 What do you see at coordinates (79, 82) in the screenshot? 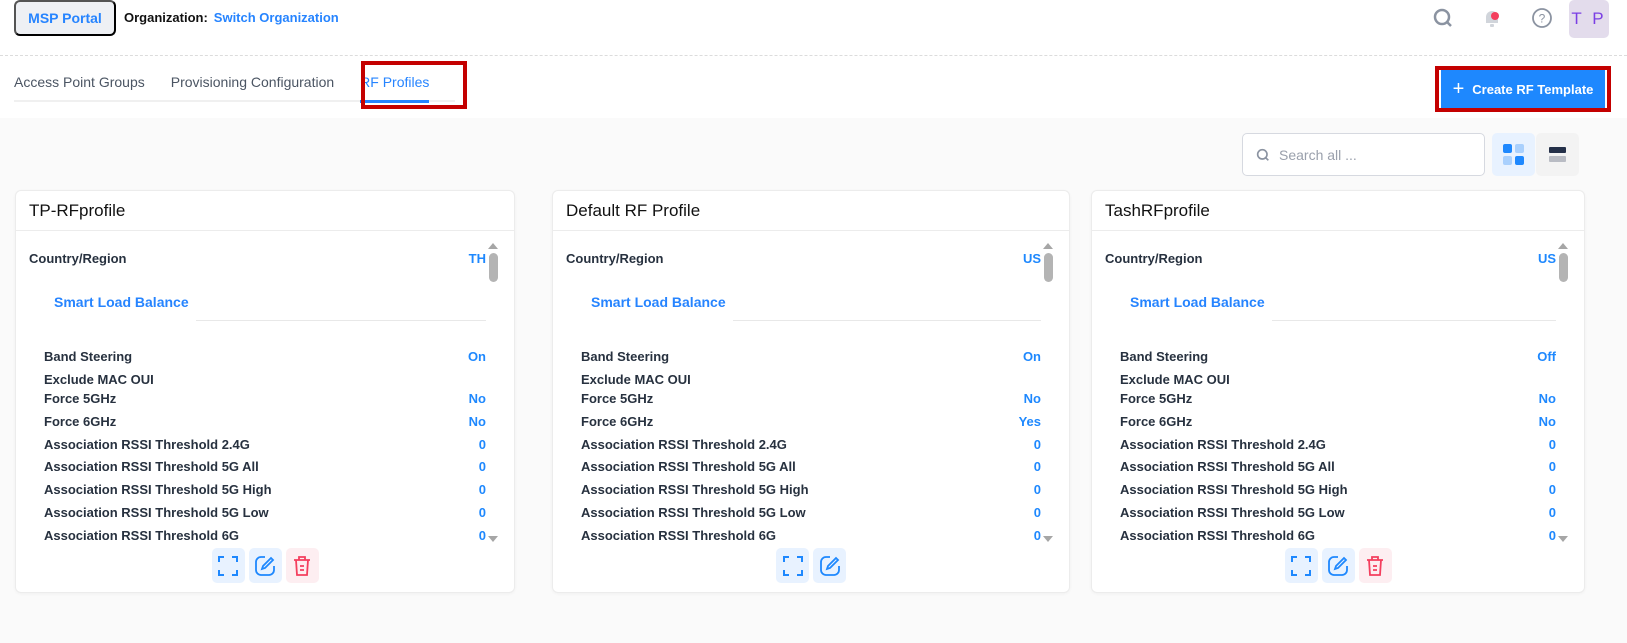
I see `tab-access-point-groups: Access Point Groups` at bounding box center [79, 82].